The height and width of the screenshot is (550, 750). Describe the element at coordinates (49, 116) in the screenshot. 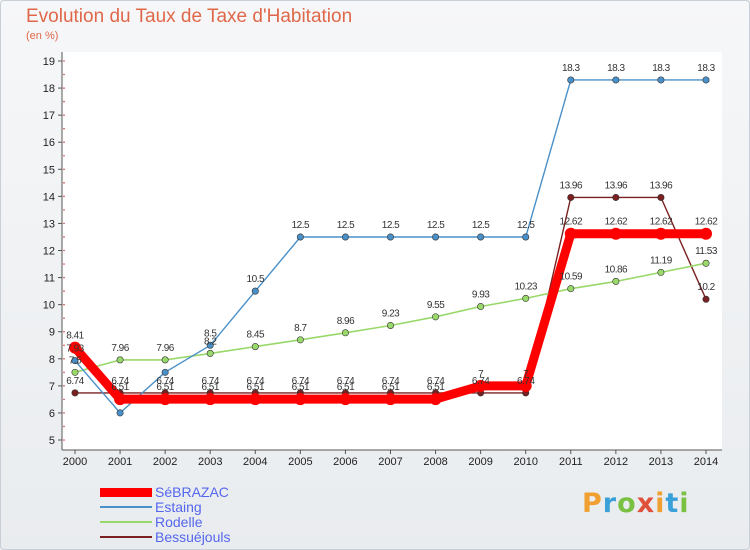

I see `y-tick-label: 17` at that location.